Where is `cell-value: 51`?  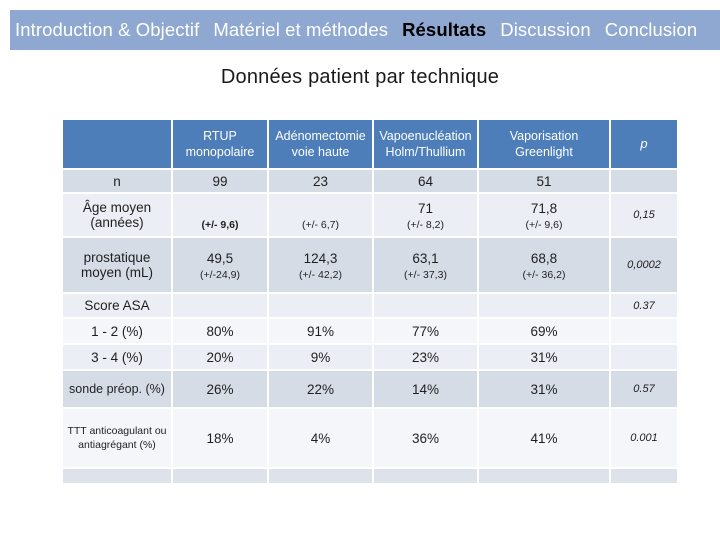 cell-value: 51 is located at coordinates (544, 181).